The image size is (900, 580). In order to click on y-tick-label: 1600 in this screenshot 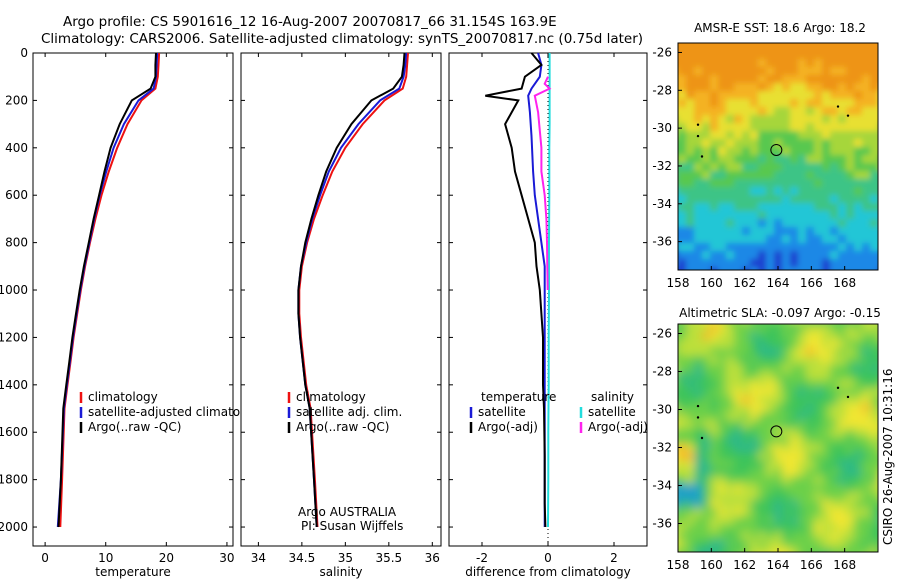, I will do `click(14, 432)`.